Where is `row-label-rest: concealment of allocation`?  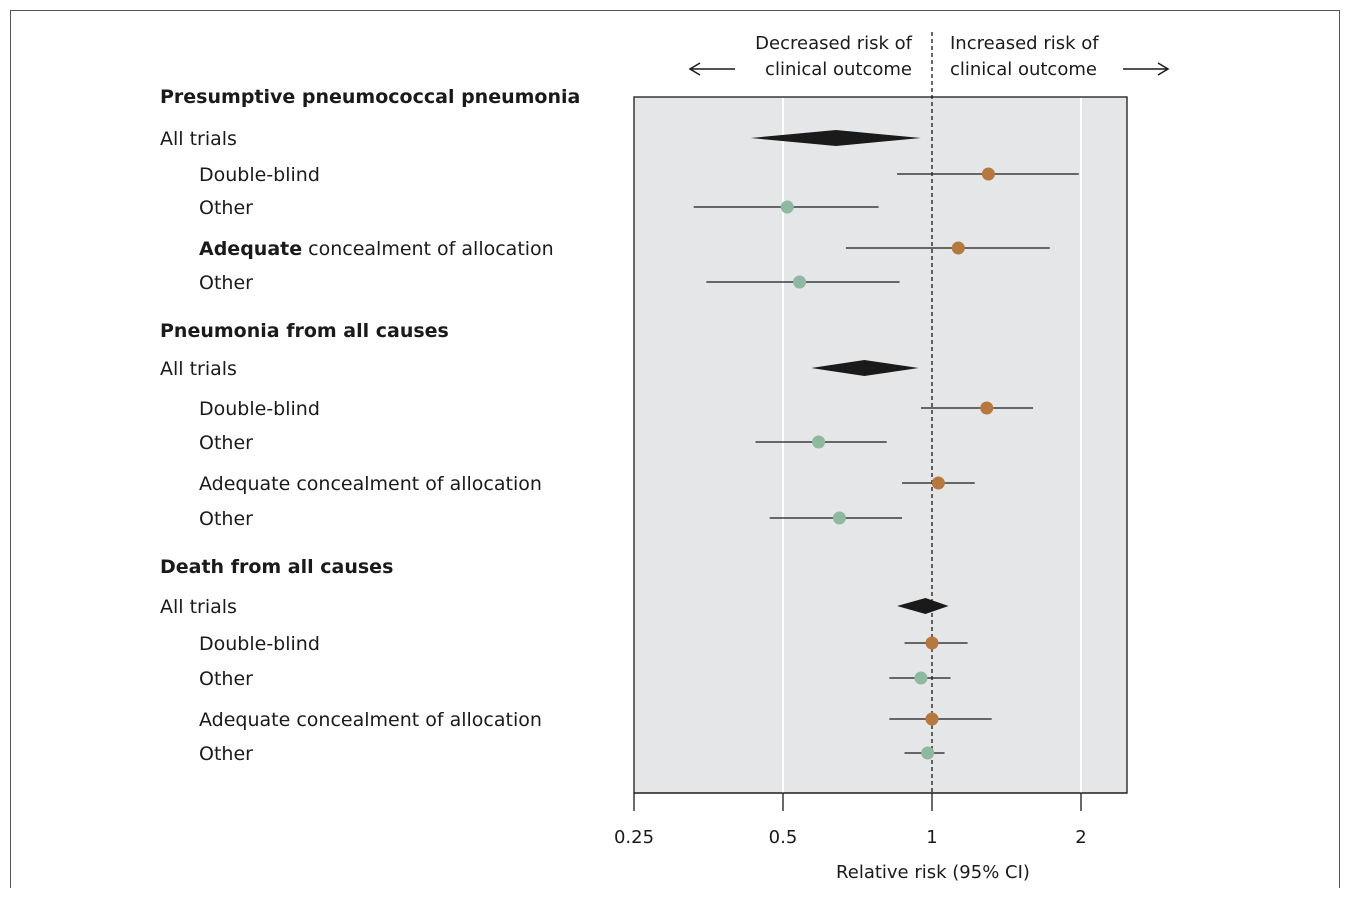 row-label-rest: concealment of allocation is located at coordinates (428, 249).